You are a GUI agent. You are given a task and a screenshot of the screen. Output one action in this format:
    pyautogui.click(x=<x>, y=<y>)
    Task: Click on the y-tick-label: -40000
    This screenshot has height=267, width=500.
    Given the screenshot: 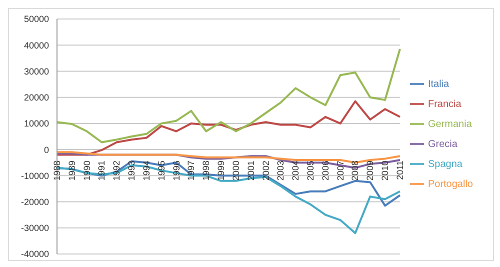 What is the action you would take?
    pyautogui.click(x=34, y=254)
    